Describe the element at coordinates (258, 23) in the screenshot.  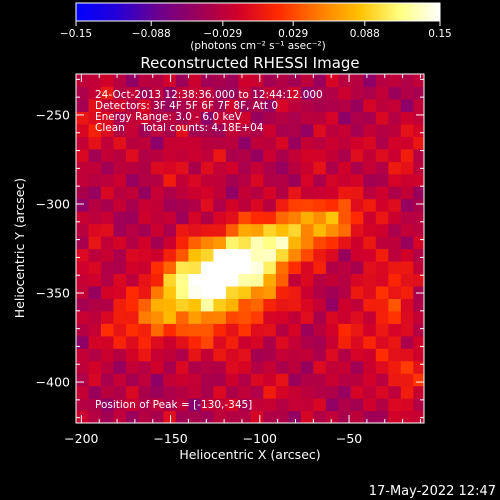
I see `colorbar-ticks` at that location.